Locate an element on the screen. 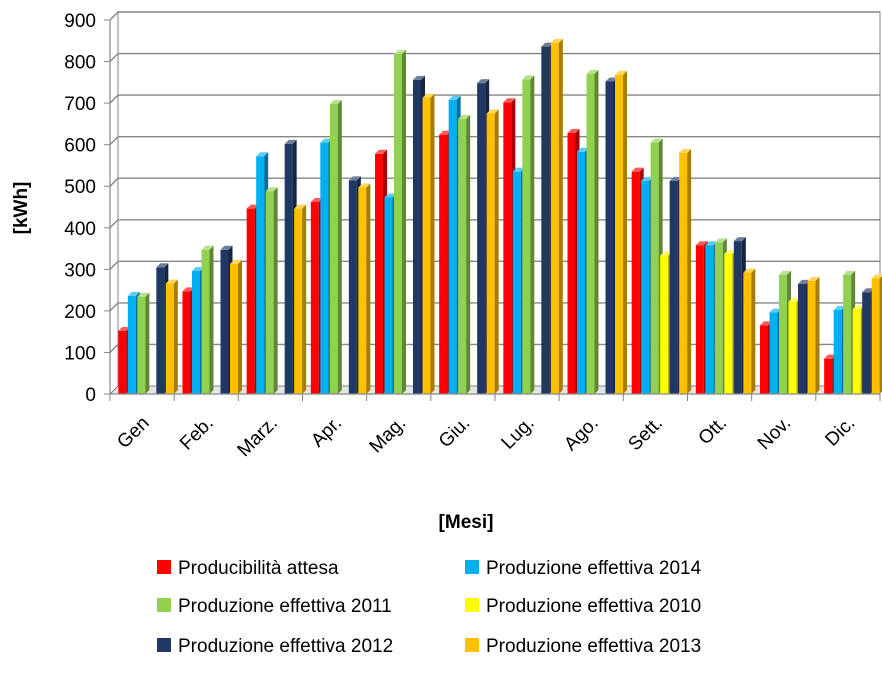  y-axis-title: [kWh] is located at coordinates (21, 208).